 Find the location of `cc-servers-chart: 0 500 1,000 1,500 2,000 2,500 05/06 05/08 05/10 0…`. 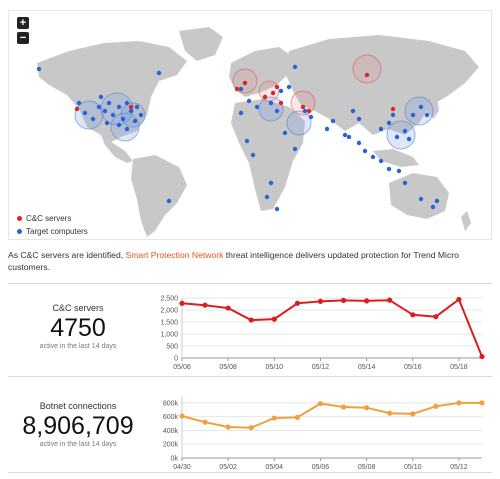

cc-servers-chart: 0 500 1,000 1,500 2,000 2,500 05/06 05/08 05/10 0… is located at coordinates (320, 330).